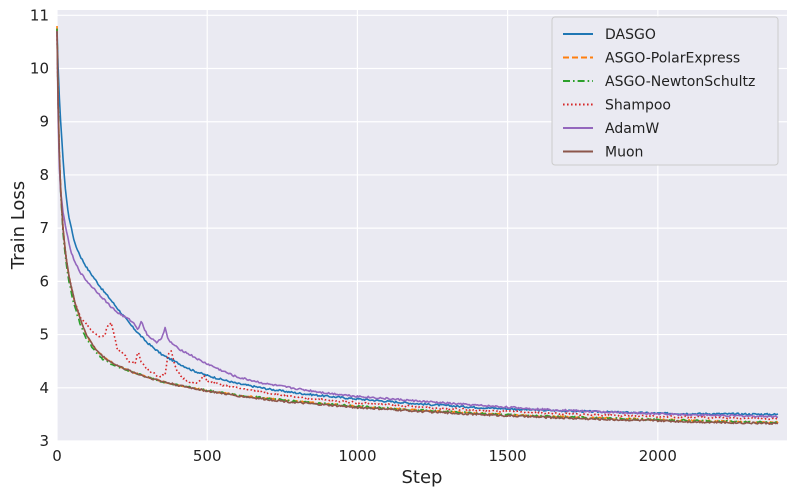  I want to click on legend-box, so click(665, 91).